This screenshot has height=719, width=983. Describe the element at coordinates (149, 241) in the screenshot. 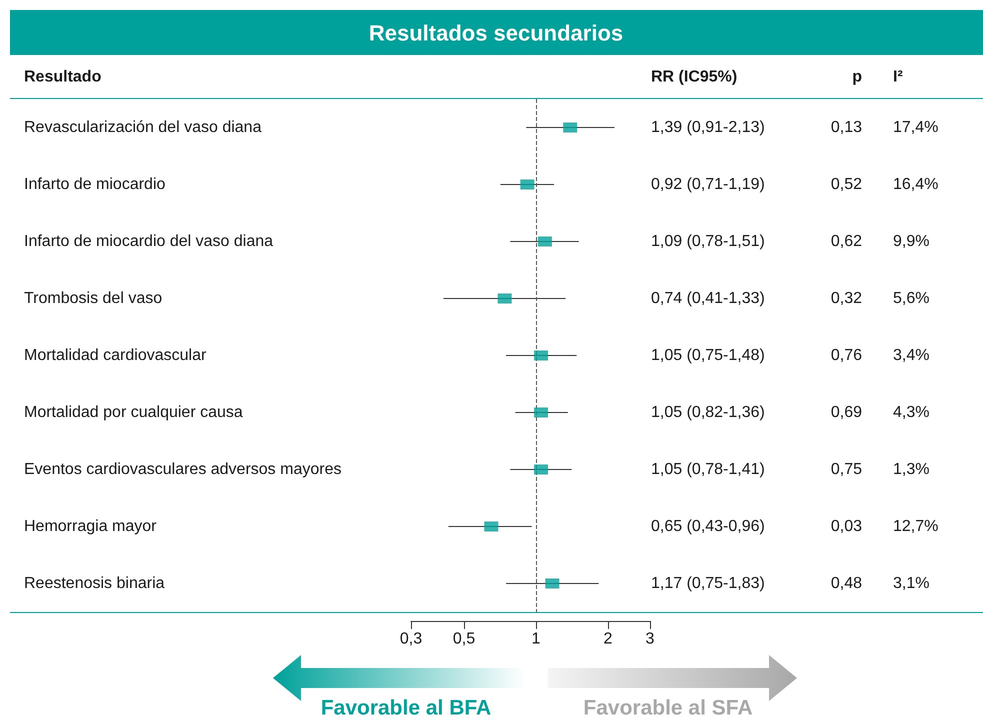

I see `y-tick-label: Infarto de miocardio del vaso diana` at that location.